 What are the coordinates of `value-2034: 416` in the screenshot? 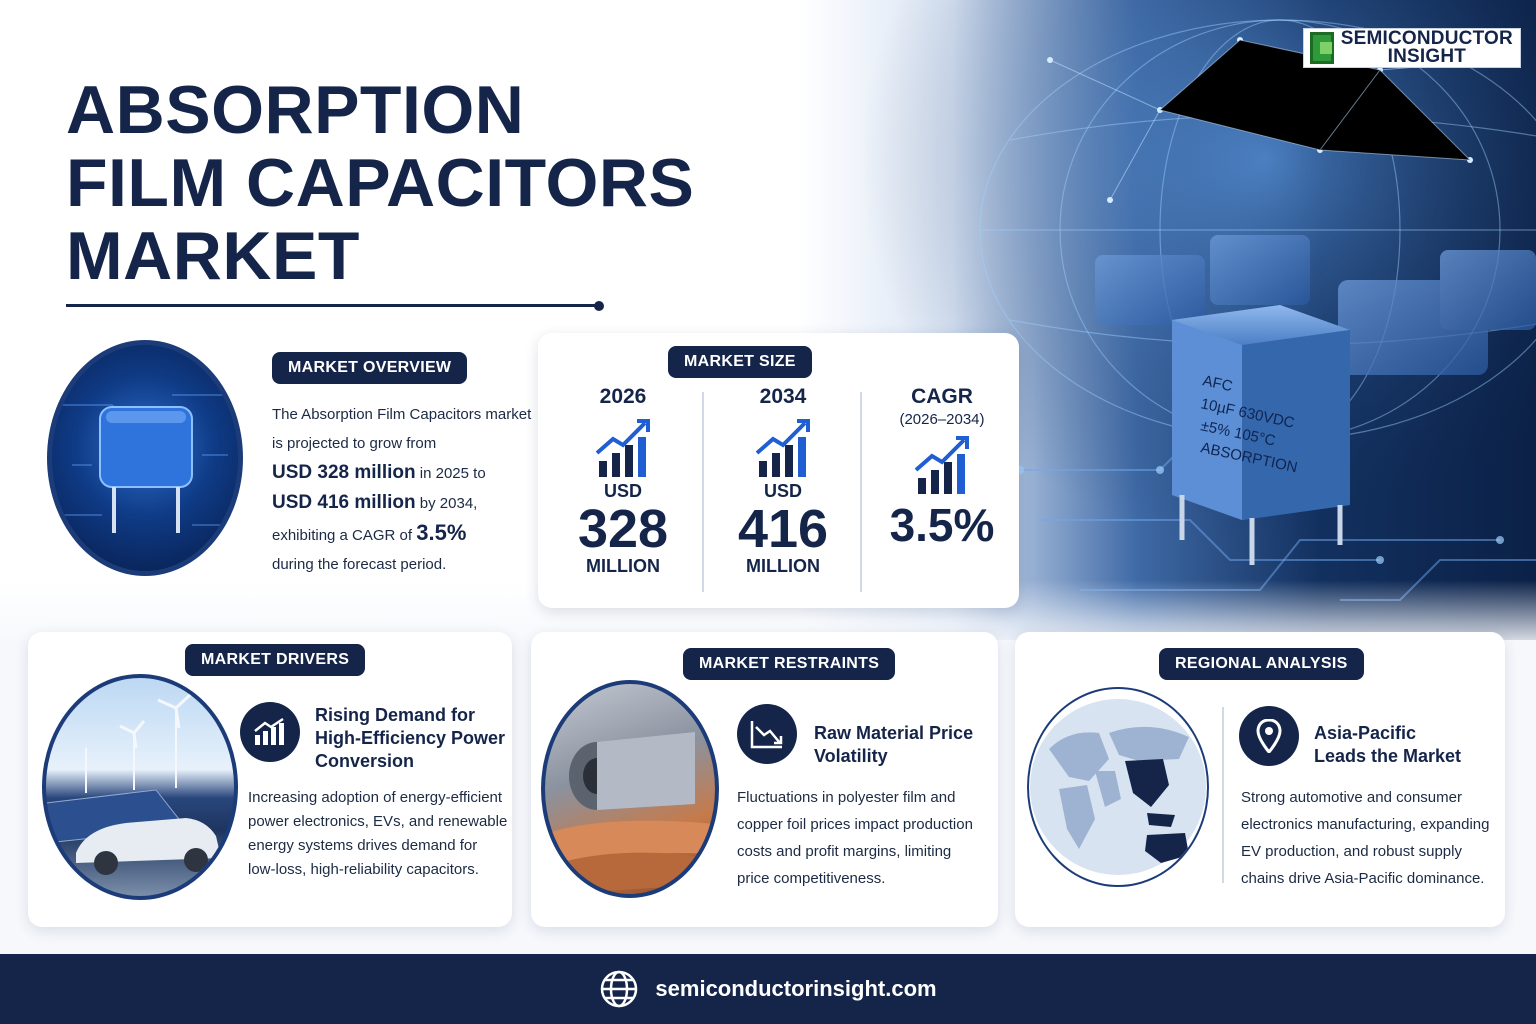 It's located at (783, 529).